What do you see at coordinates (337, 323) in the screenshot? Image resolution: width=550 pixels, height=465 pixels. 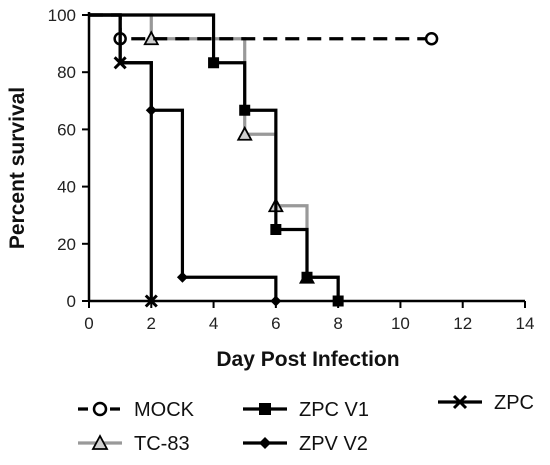 I see `x-tick-label: 8` at bounding box center [337, 323].